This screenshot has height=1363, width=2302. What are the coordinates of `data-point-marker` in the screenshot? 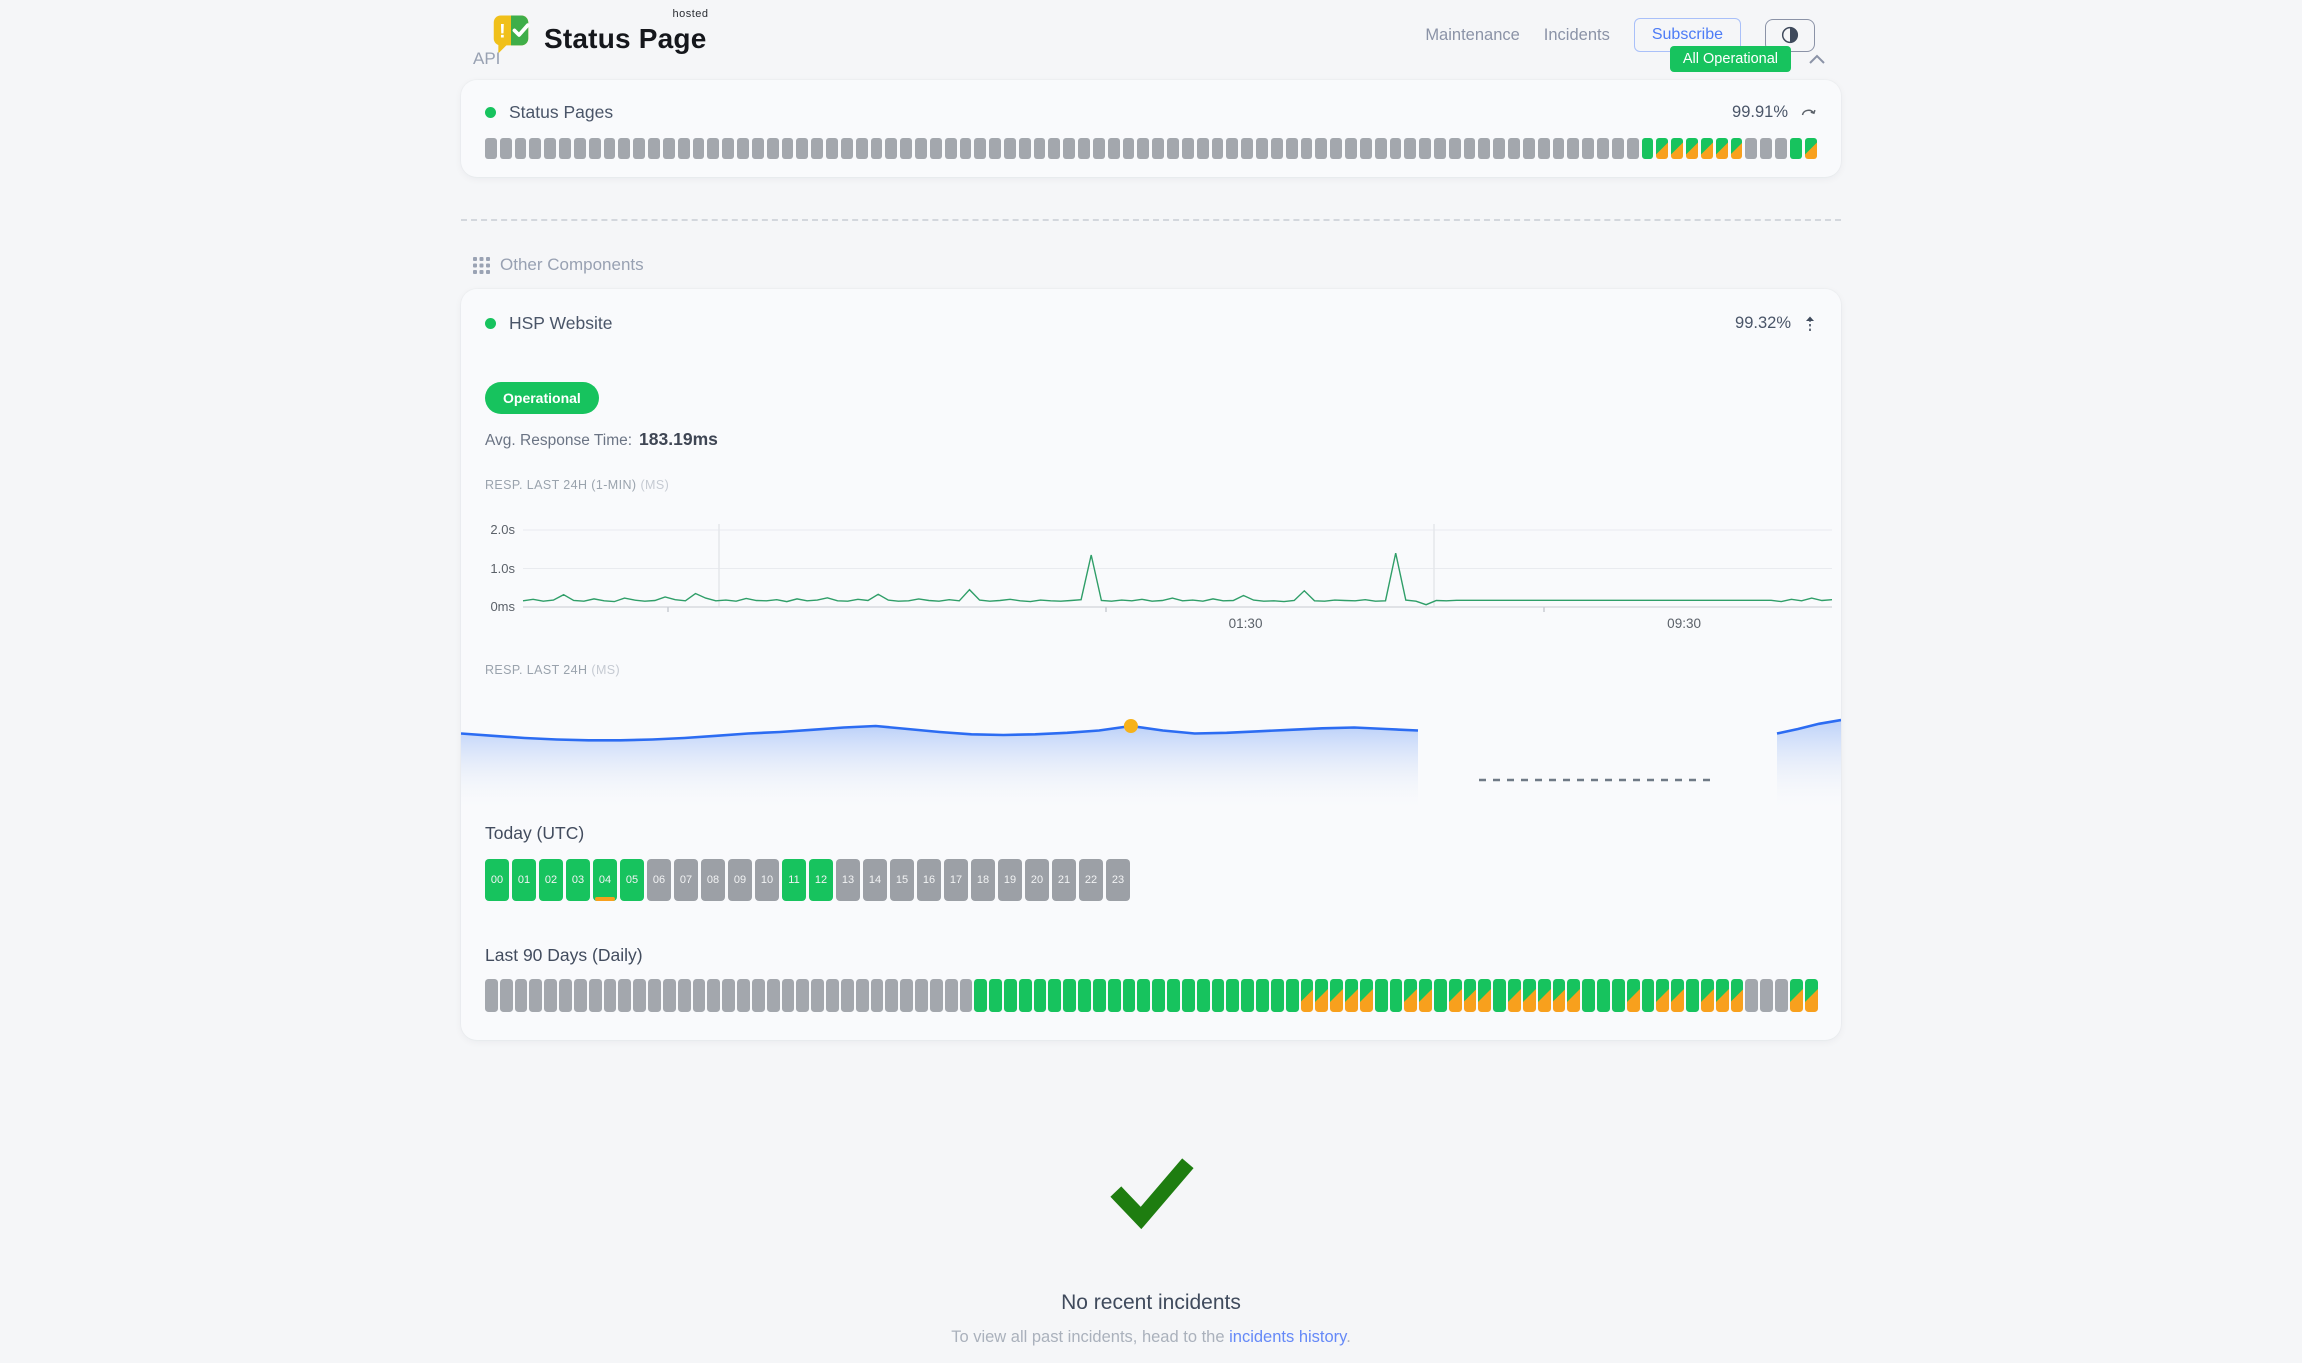 It's located at (1130, 726).